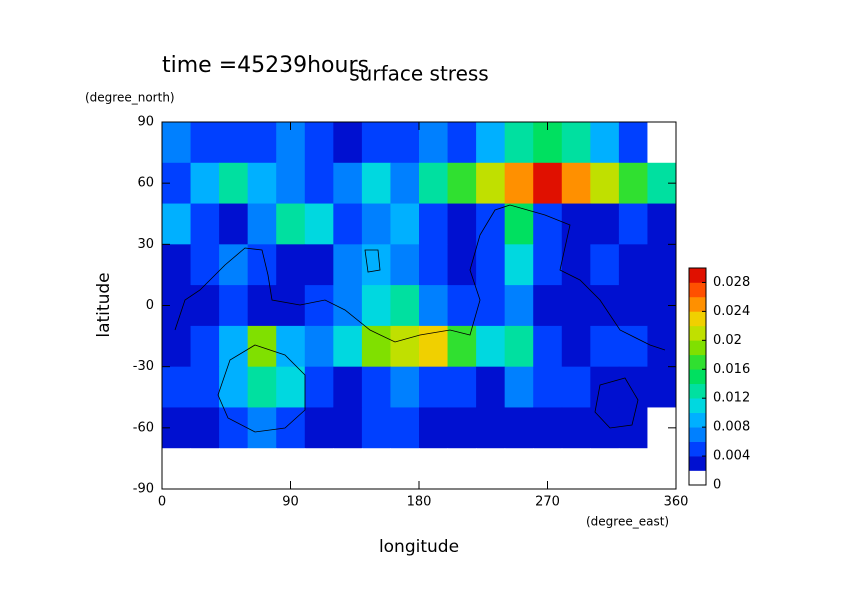 The width and height of the screenshot is (842, 595). Describe the element at coordinates (731, 456) in the screenshot. I see `colorbar-tick-label: 0.004` at that location.